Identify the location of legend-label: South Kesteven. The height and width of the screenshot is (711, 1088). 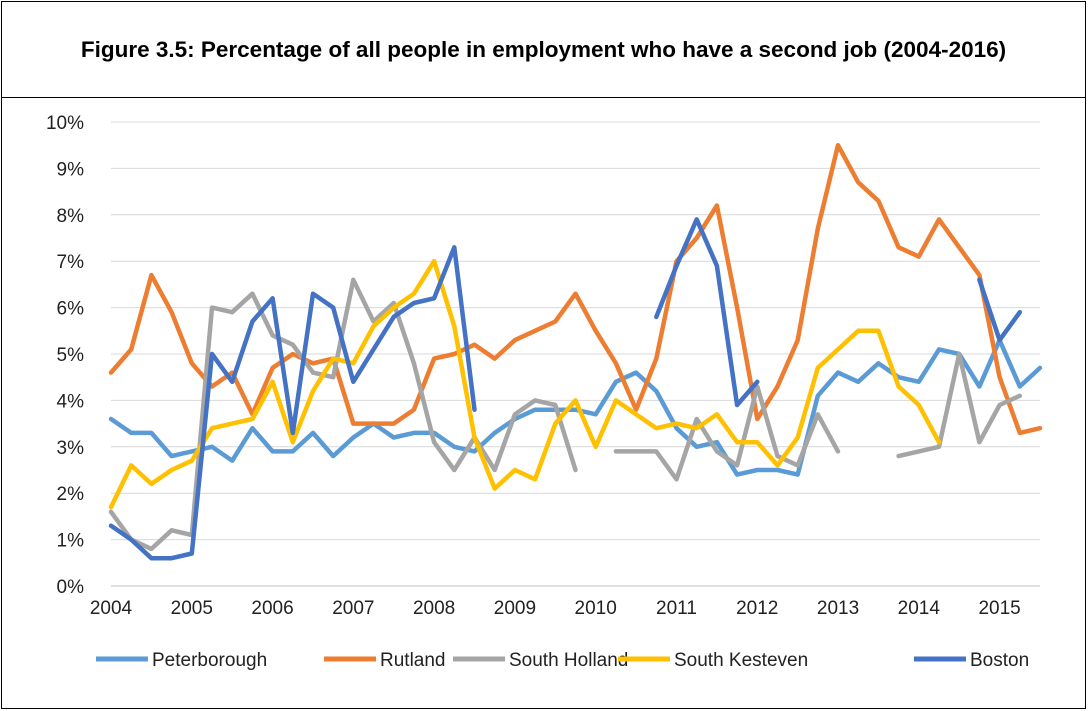
(741, 660).